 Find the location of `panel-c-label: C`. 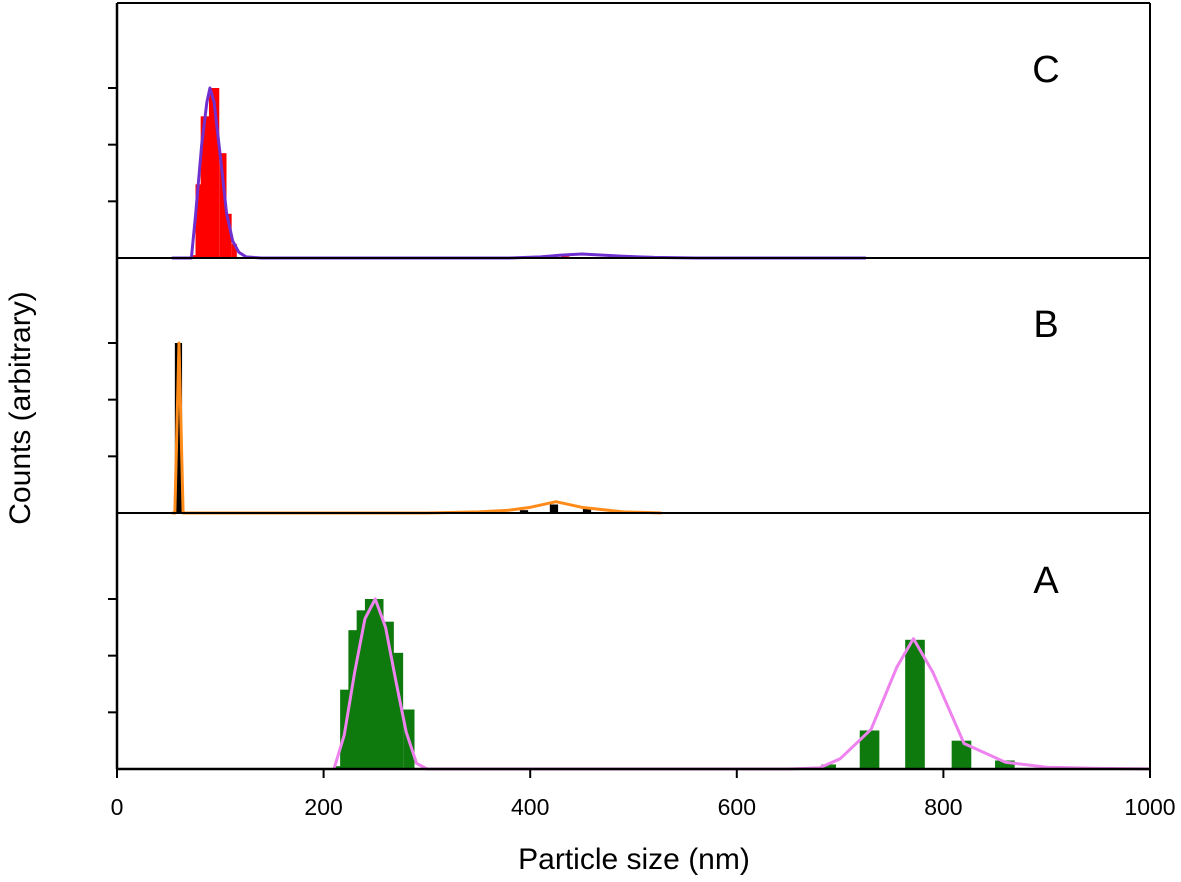

panel-c-label: C is located at coordinates (1045, 70).